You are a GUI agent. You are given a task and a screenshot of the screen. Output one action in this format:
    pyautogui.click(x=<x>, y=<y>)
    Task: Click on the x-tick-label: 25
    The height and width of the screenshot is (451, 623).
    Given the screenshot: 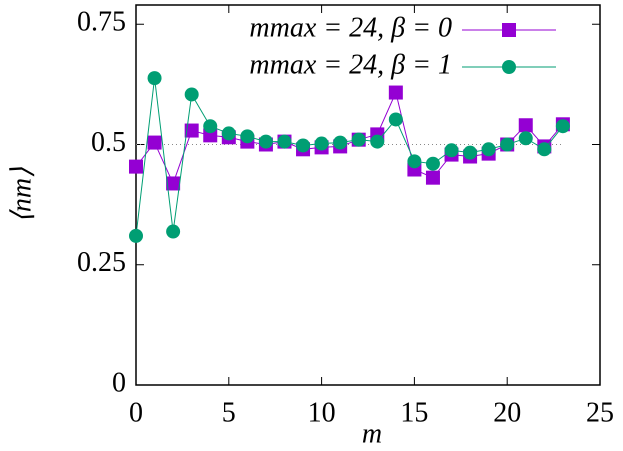 What is the action you would take?
    pyautogui.click(x=600, y=412)
    